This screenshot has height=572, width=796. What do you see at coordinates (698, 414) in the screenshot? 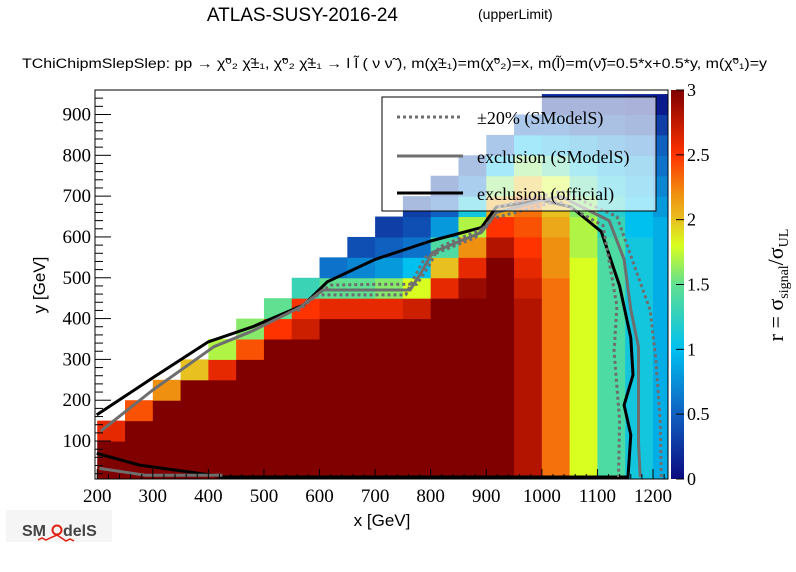
I see `colorbar-tick-label: 0.5` at bounding box center [698, 414].